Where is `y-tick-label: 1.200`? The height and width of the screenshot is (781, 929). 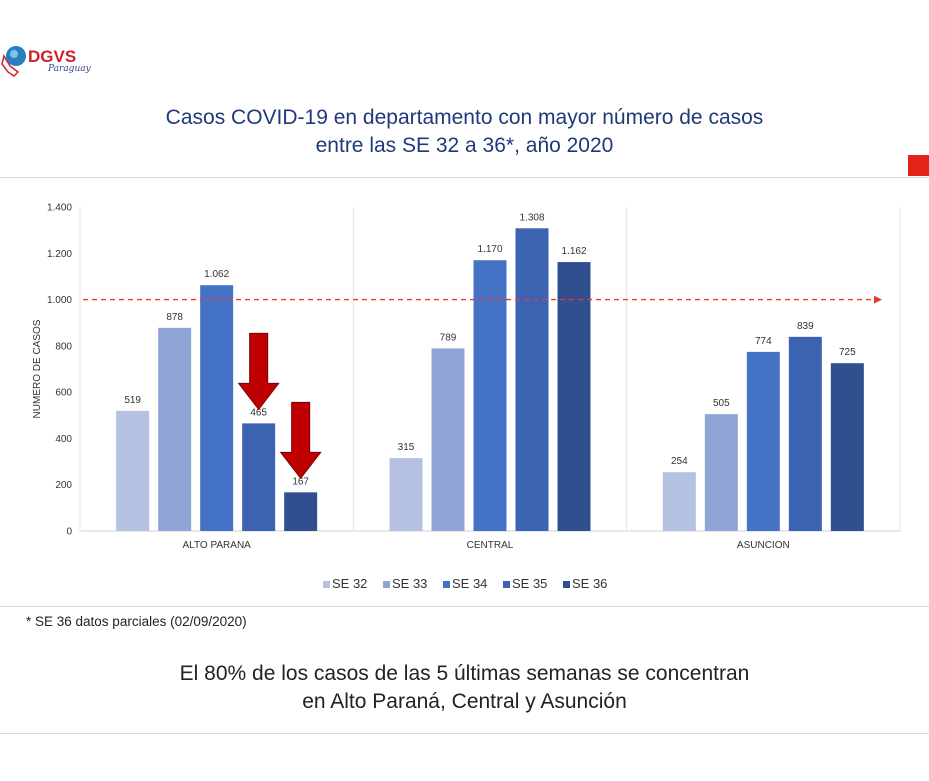 y-tick-label: 1.200 is located at coordinates (59, 254).